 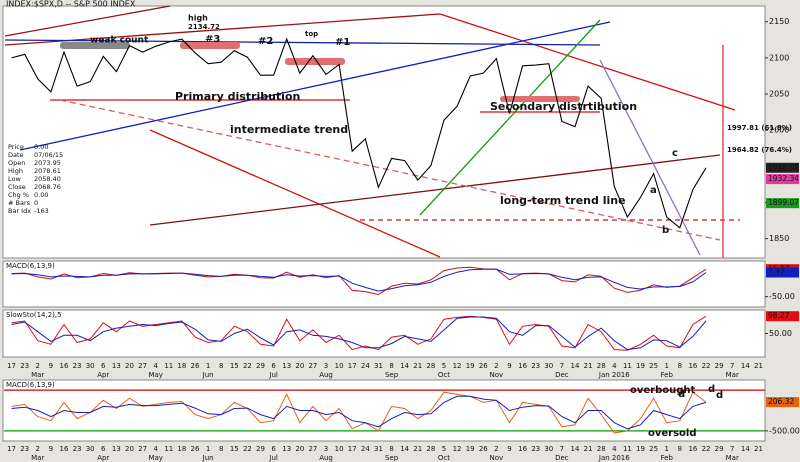 What do you see at coordinates (675, 153) in the screenshot?
I see `annotation: c` at bounding box center [675, 153].